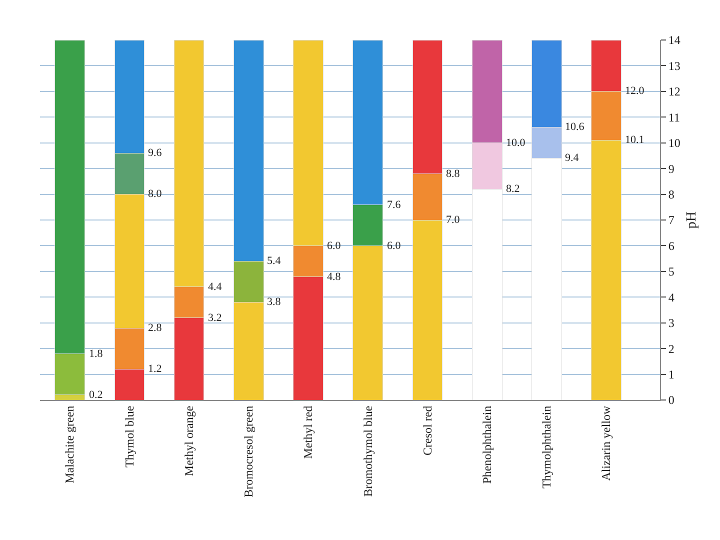  I want to click on annotation: 8.0, so click(155, 194).